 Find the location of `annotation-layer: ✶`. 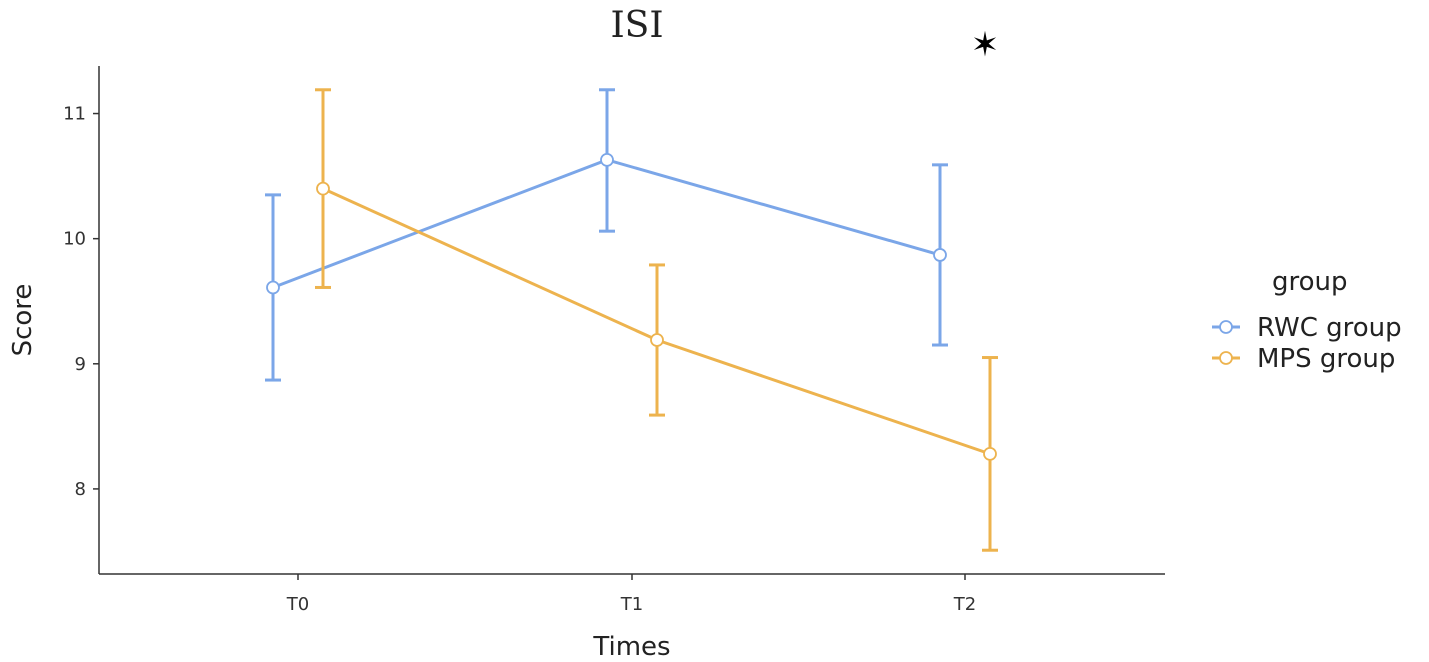

annotation-layer: ✶ is located at coordinates (985, 45).